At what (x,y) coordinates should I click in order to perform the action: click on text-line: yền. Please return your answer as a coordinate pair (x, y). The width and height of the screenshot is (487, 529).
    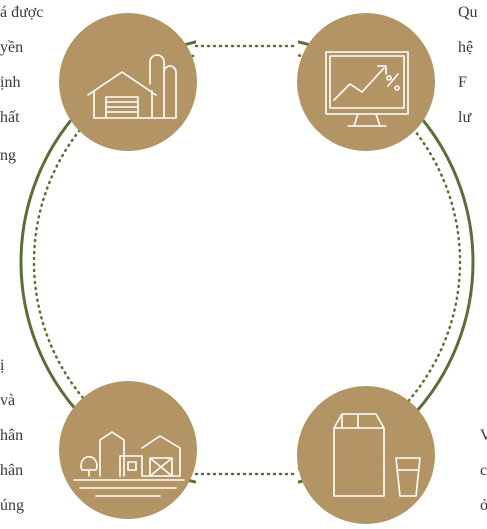
    Looking at the image, I should click on (12, 47).